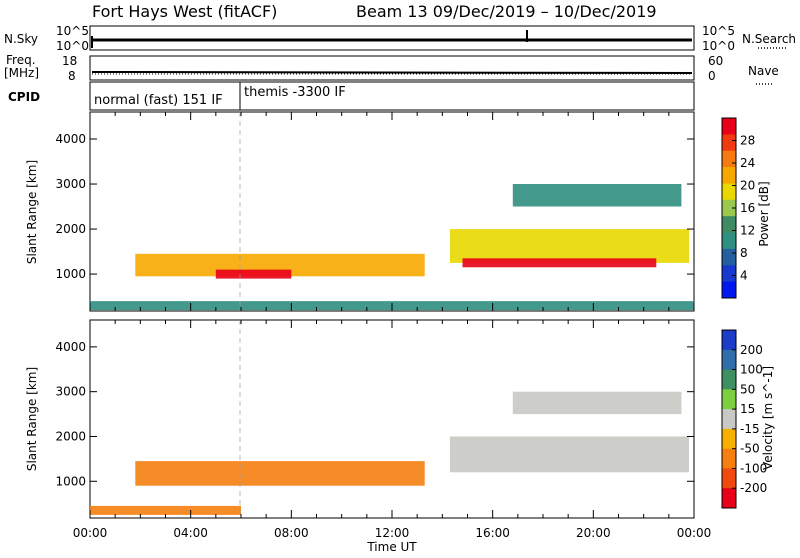 The width and height of the screenshot is (800, 558). I want to click on velocity-cbar-label-4: -15, so click(750, 429).